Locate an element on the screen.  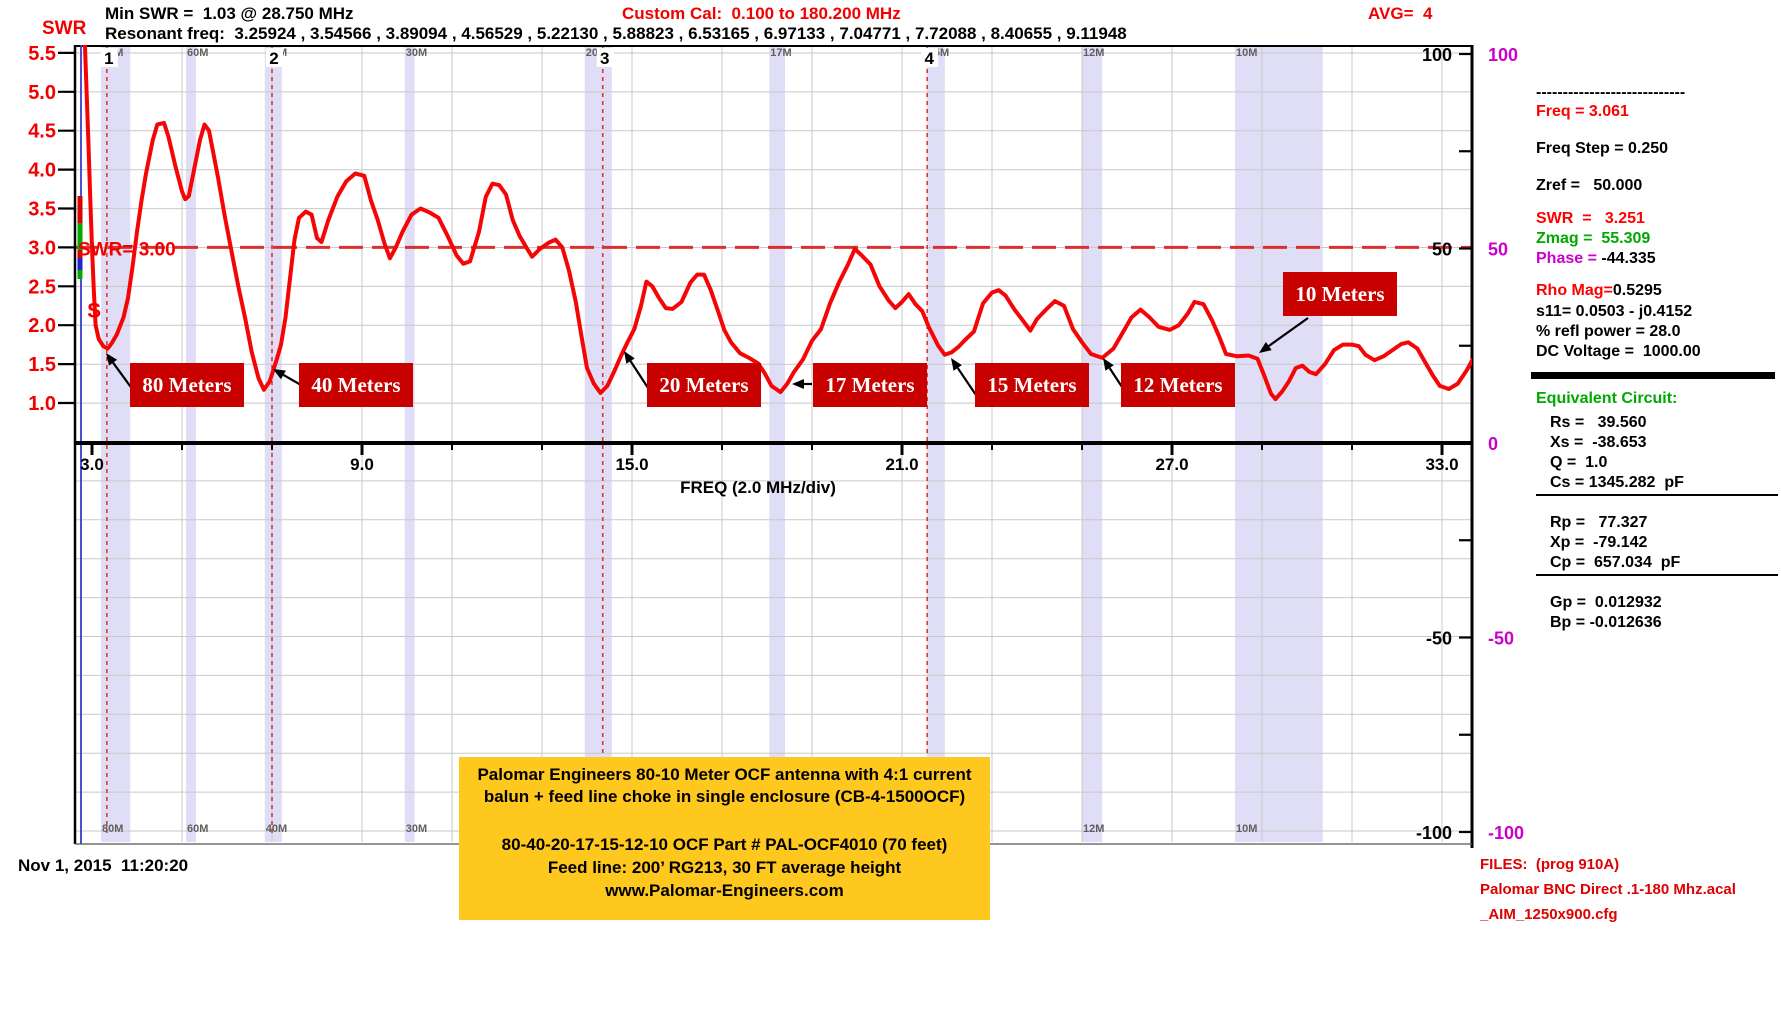
freq-tick-label: 21.0 is located at coordinates (901, 464).